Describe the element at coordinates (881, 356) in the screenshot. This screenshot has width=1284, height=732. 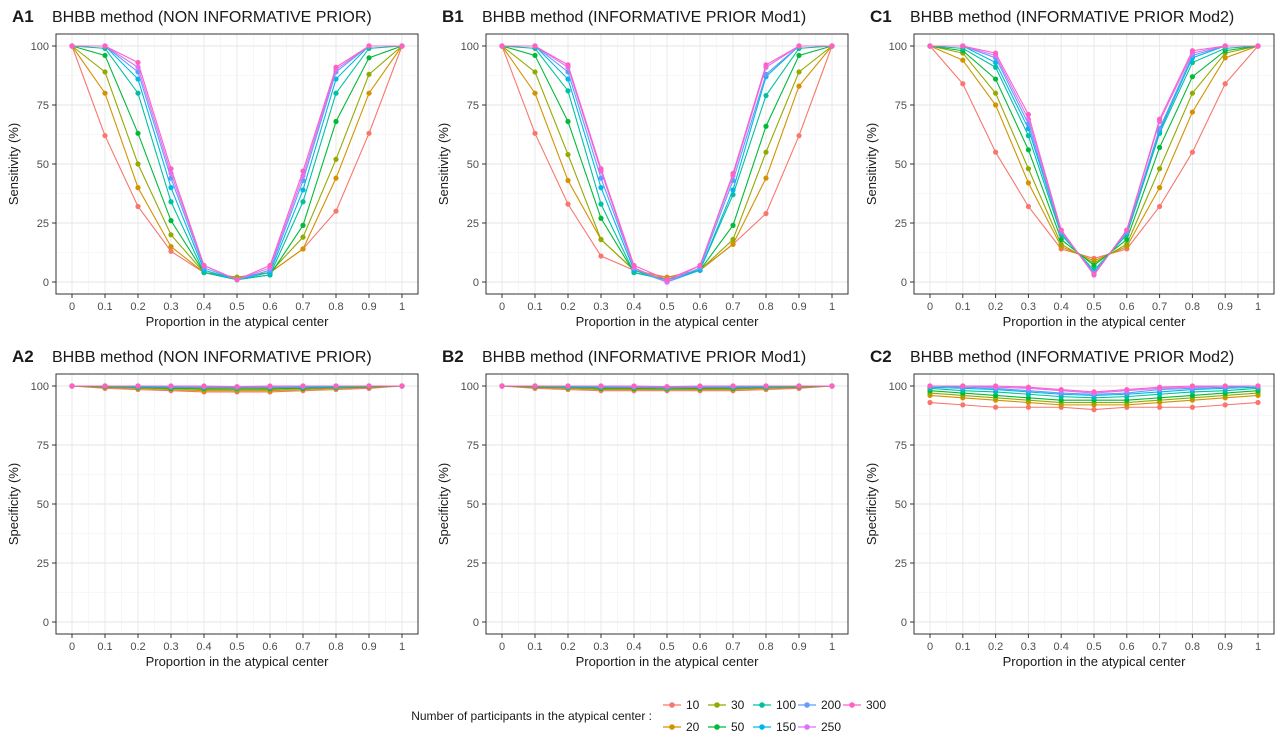
I see `panel-tag: C2` at that location.